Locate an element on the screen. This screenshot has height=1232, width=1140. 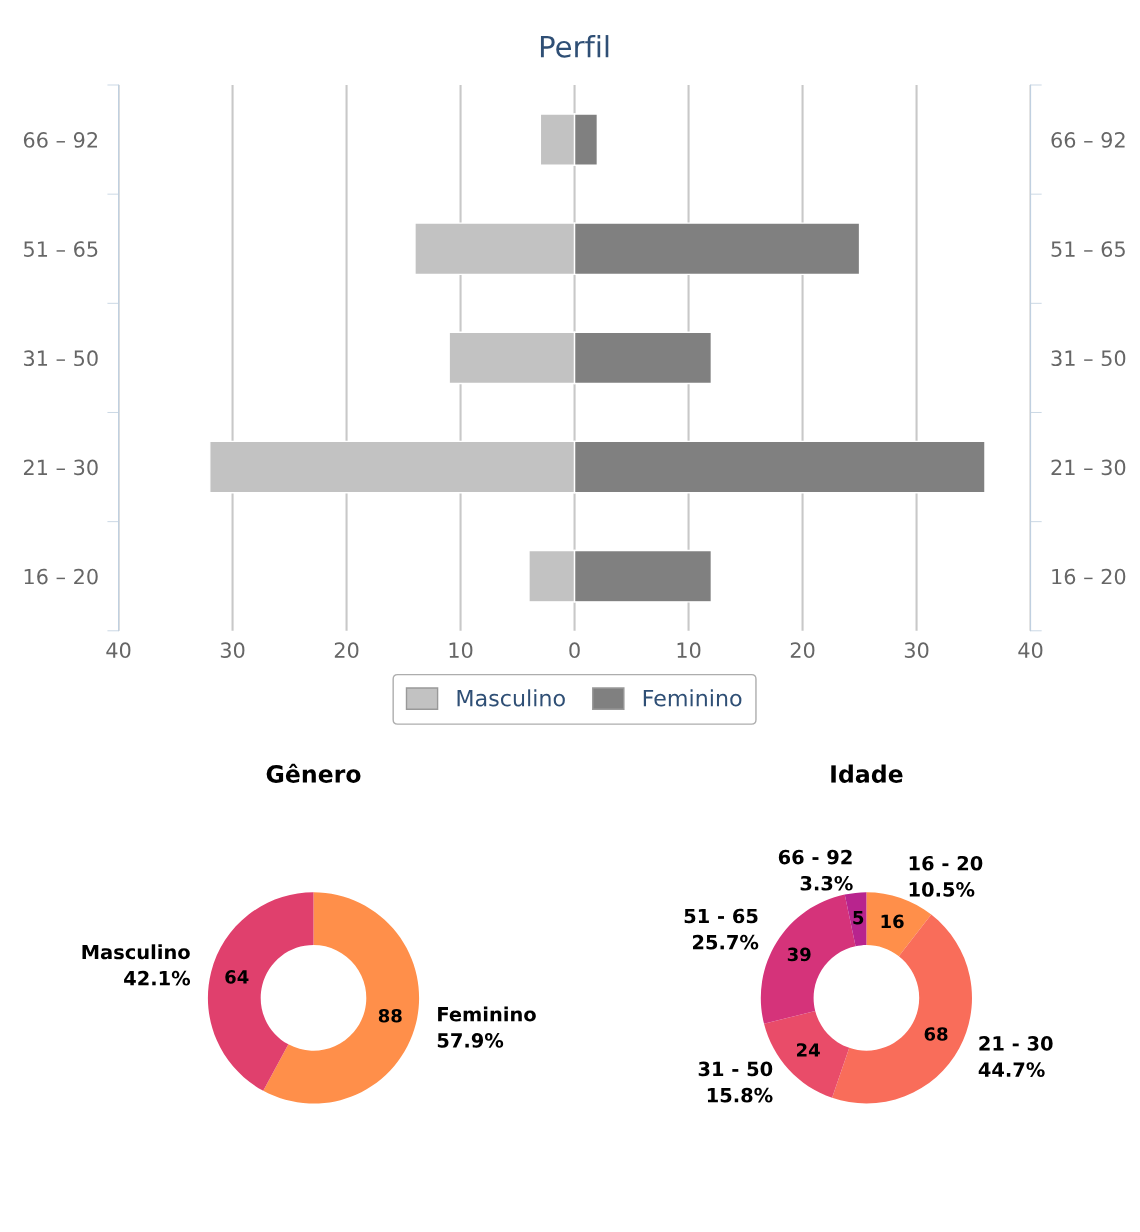
y-tick-label: 16 – 20 is located at coordinates (61, 576).